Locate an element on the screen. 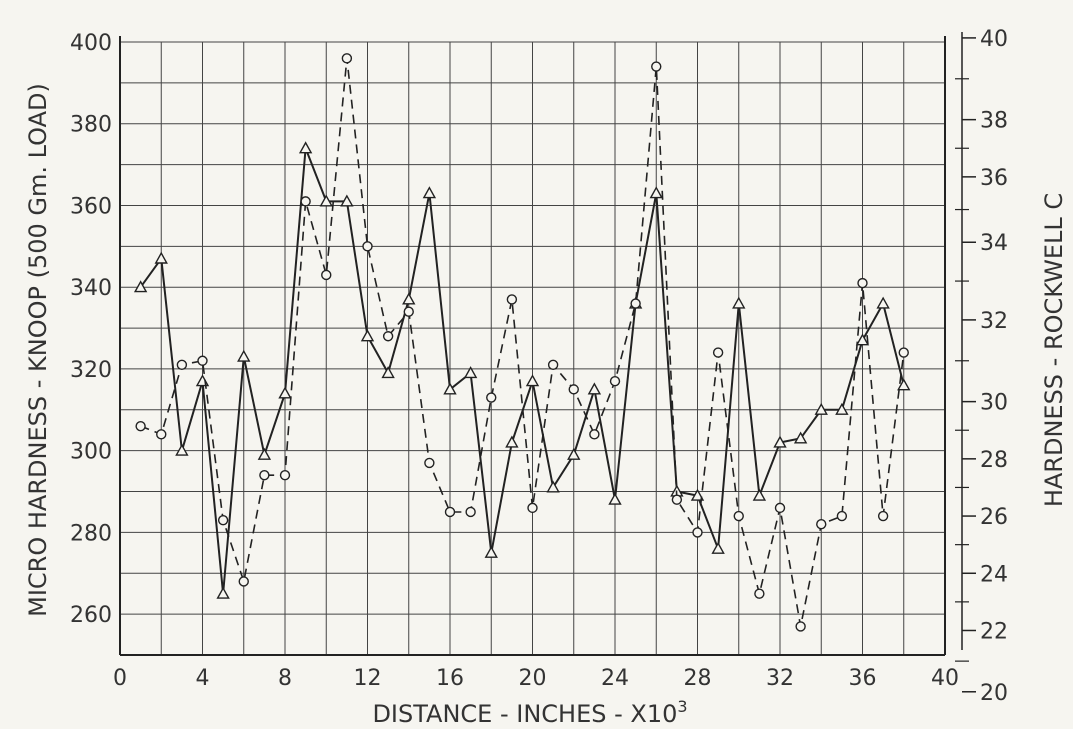  y-tick-label: 320 is located at coordinates (91, 370).